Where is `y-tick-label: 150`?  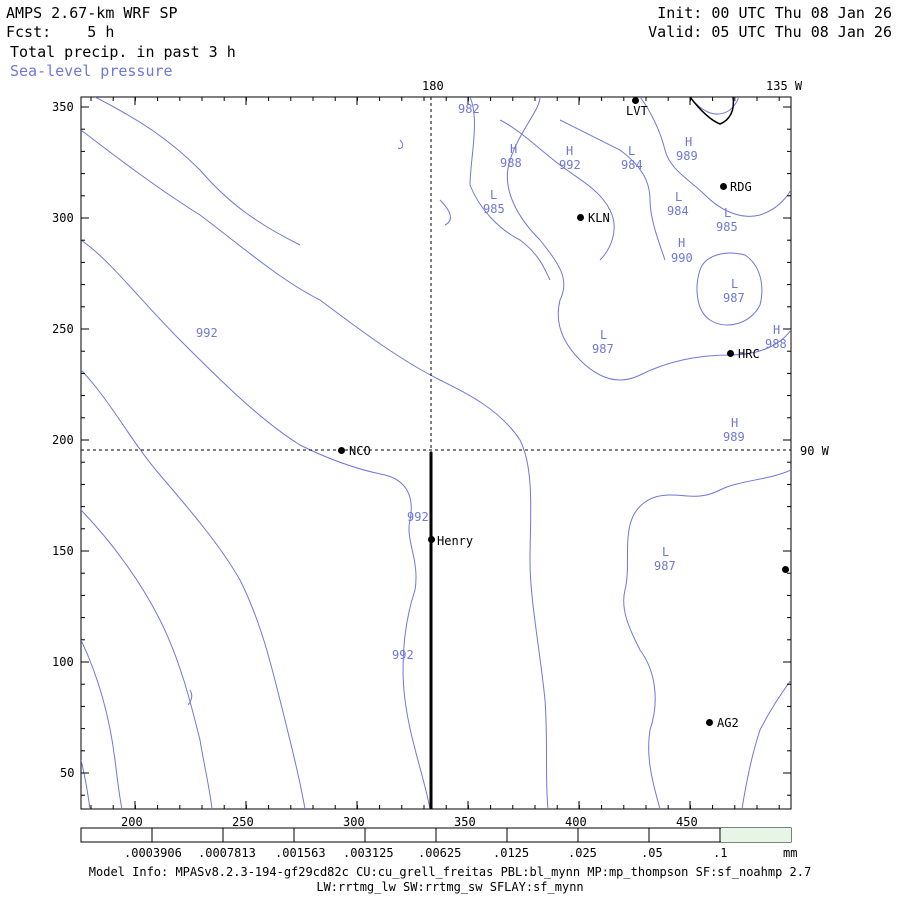 y-tick-label: 150 is located at coordinates (63, 551).